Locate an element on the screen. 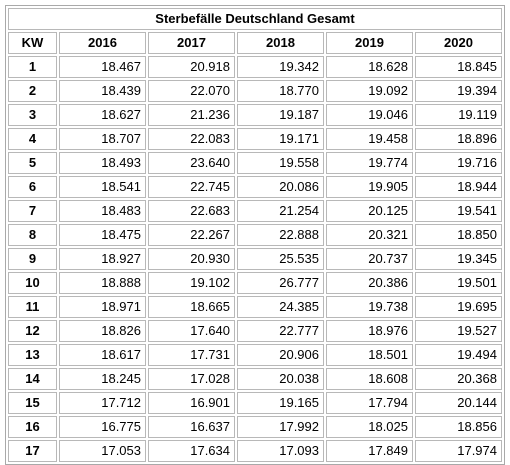 The width and height of the screenshot is (510, 465). death-count-cell: 22.745 is located at coordinates (191, 187).